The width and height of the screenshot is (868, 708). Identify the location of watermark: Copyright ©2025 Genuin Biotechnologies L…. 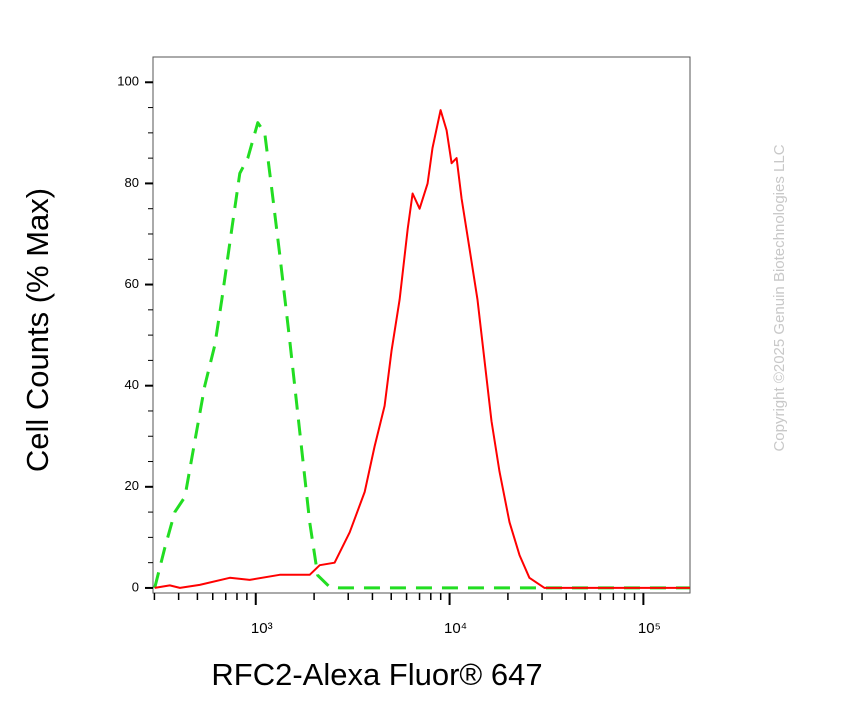
(779, 297).